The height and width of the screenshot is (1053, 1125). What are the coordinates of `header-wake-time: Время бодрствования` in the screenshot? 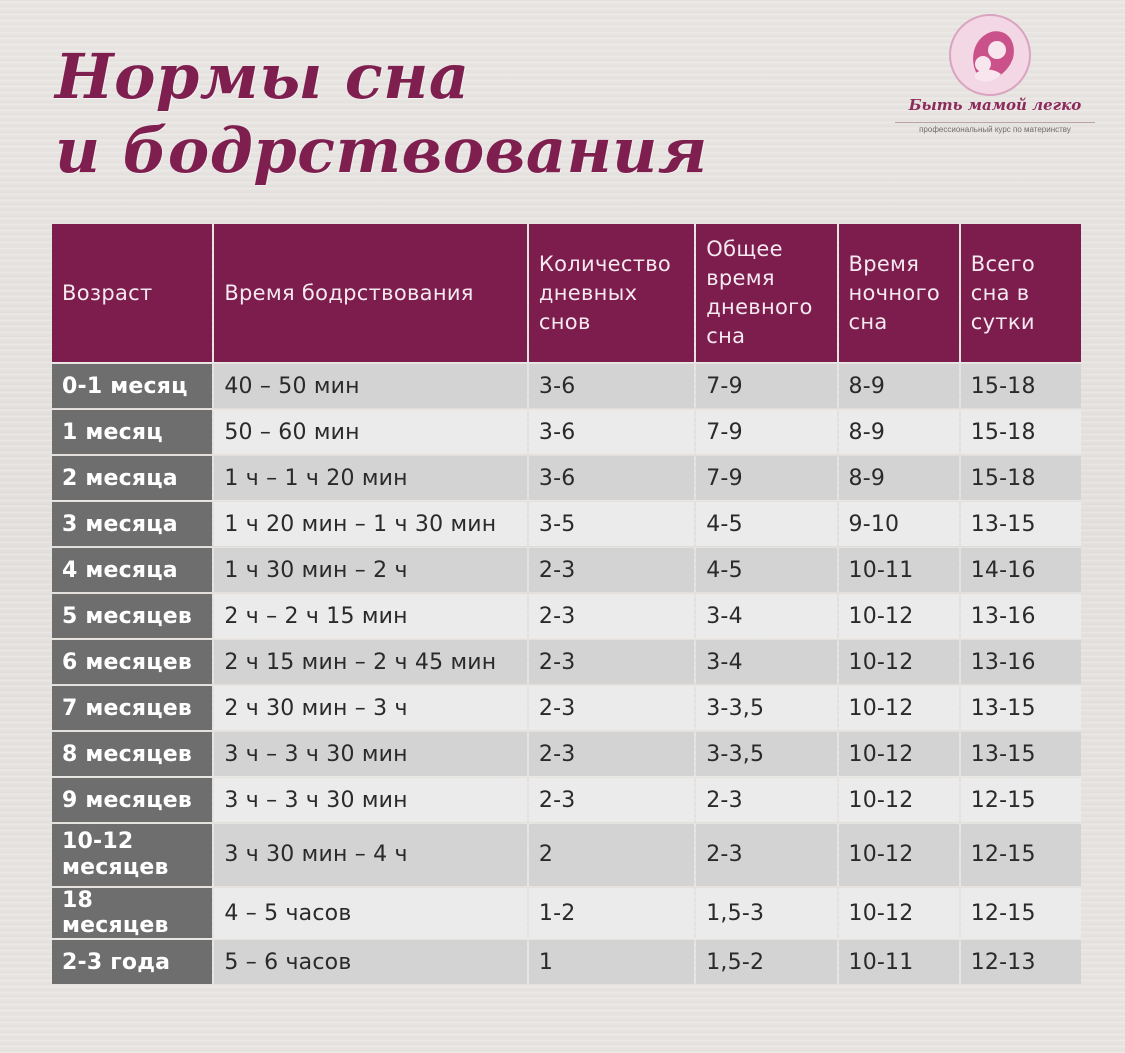 It's located at (370, 293).